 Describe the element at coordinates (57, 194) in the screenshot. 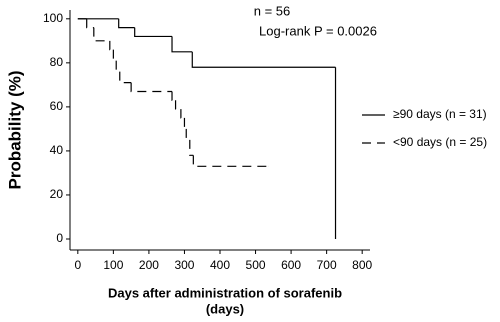

I see `y-tick-label: 20` at that location.